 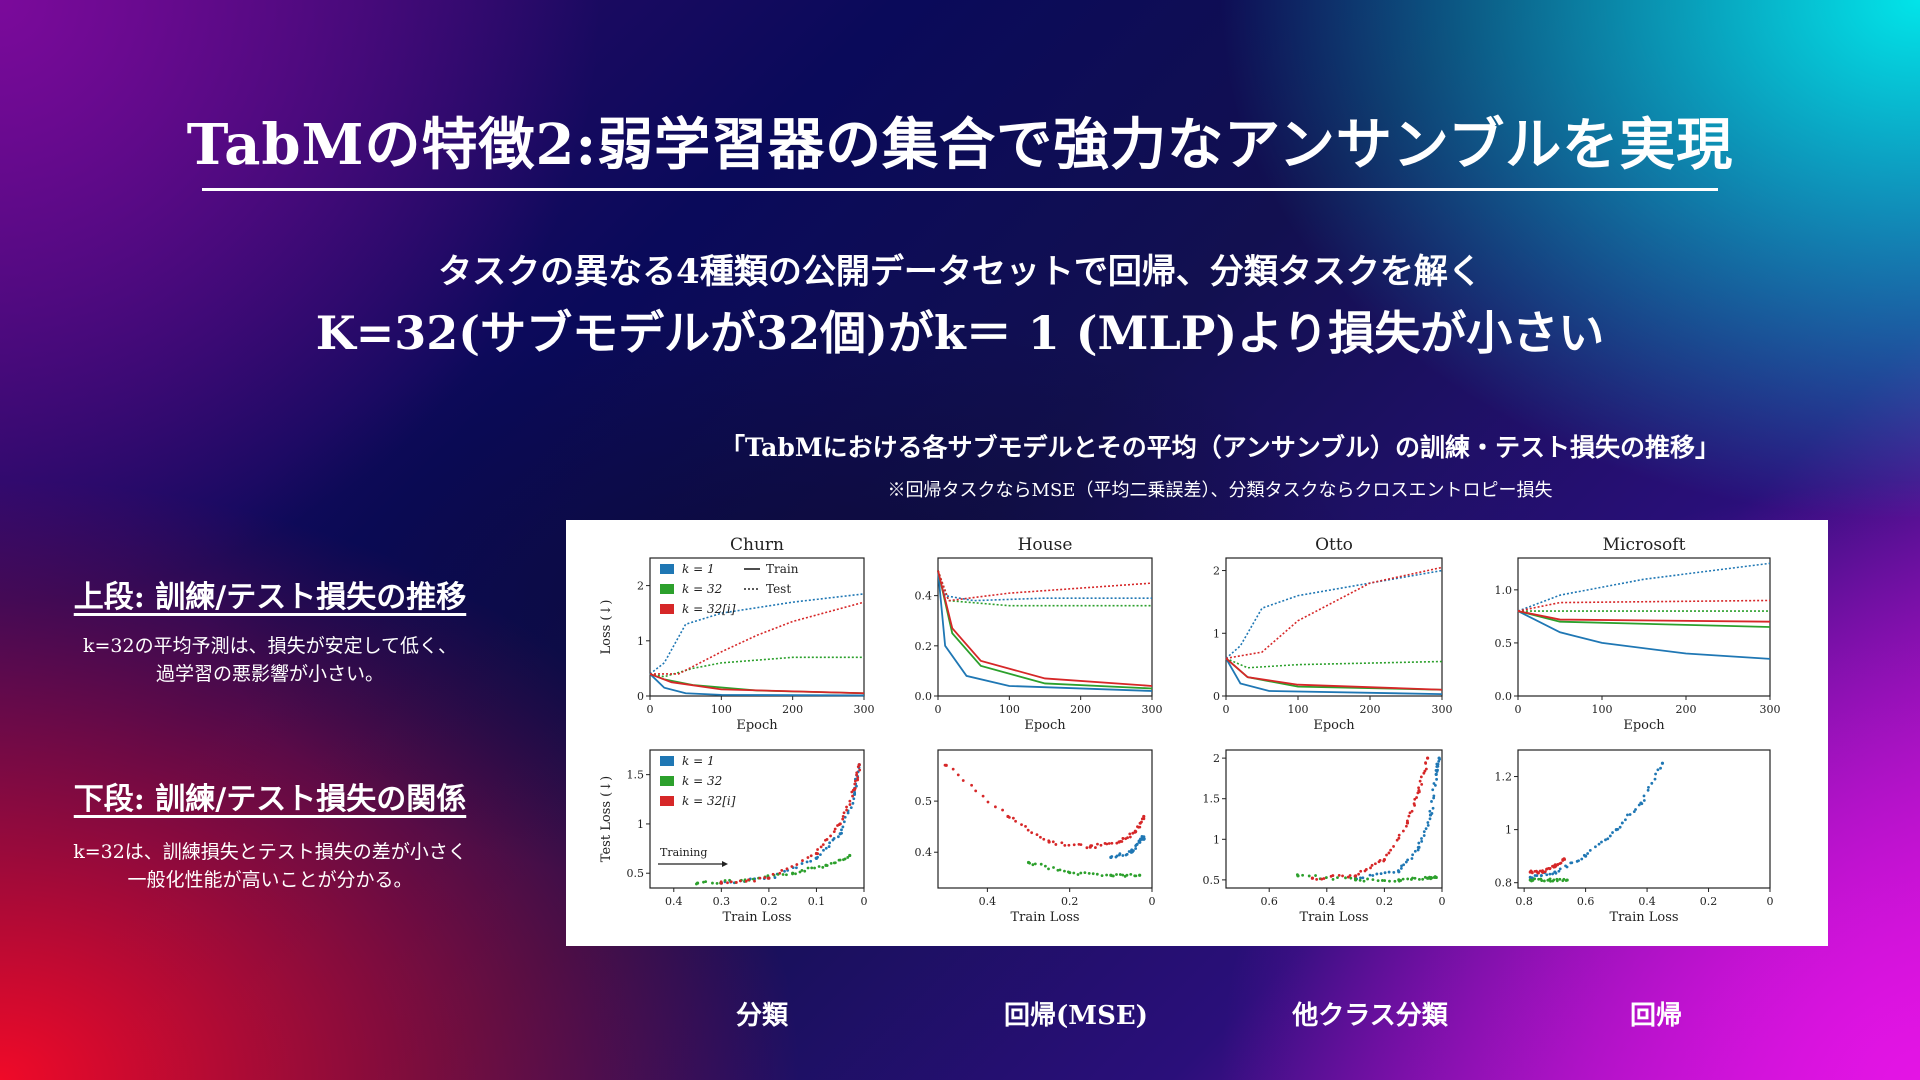 I want to click on x-tick-label: 200, so click(x=1370, y=709).